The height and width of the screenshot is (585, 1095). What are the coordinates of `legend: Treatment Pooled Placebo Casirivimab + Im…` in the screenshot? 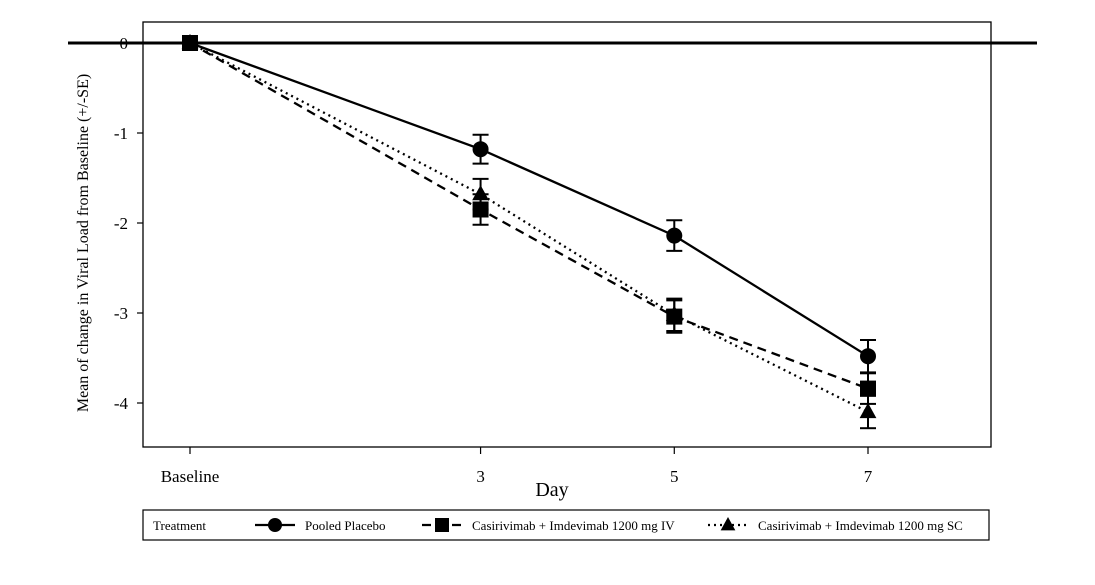 It's located at (566, 525).